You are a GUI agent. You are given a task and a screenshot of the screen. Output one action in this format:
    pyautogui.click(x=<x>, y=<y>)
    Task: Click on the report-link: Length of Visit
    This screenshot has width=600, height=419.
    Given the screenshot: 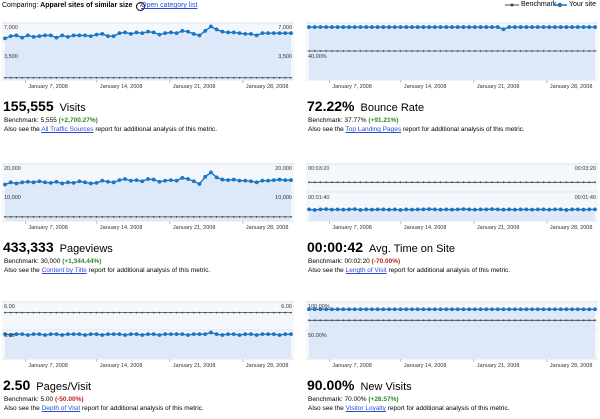 What is the action you would take?
    pyautogui.click(x=366, y=270)
    